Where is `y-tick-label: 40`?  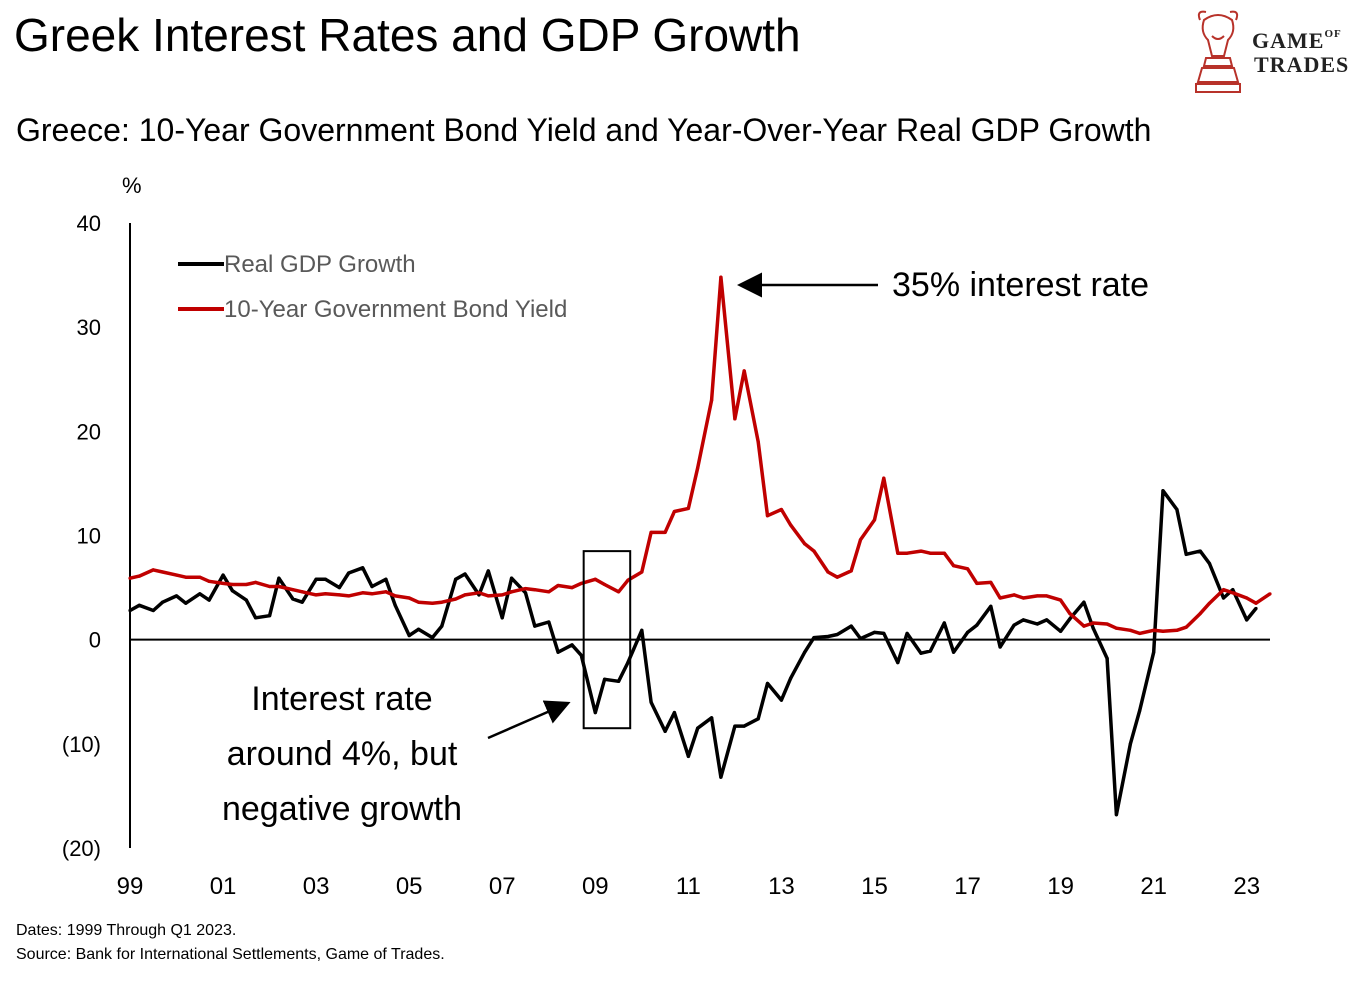 y-tick-label: 40 is located at coordinates (89, 223).